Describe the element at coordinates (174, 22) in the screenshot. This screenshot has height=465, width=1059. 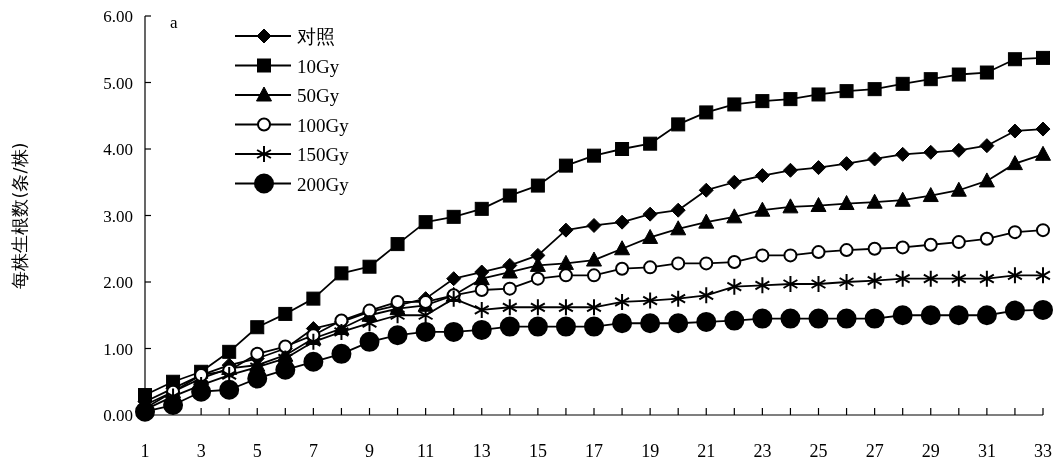
I see `annotation: a` at that location.